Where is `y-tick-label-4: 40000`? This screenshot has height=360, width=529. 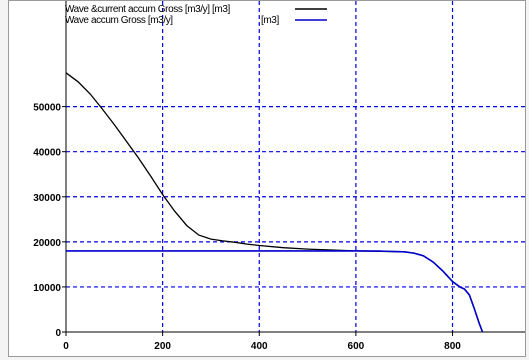
y-tick-label-4: 40000 is located at coordinates (47, 153).